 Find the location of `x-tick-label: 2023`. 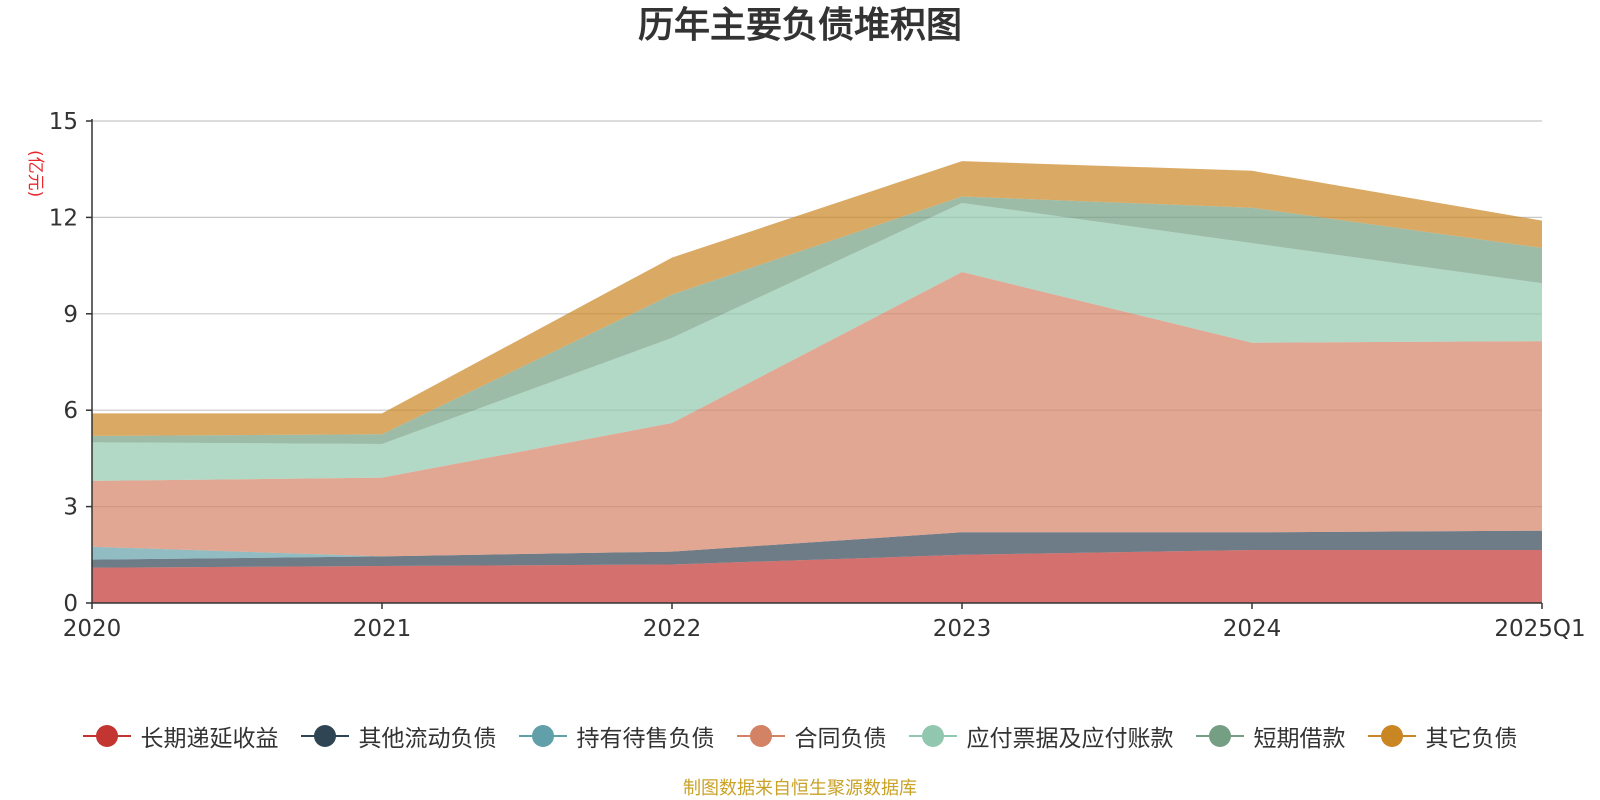

x-tick-label: 2023 is located at coordinates (962, 629).